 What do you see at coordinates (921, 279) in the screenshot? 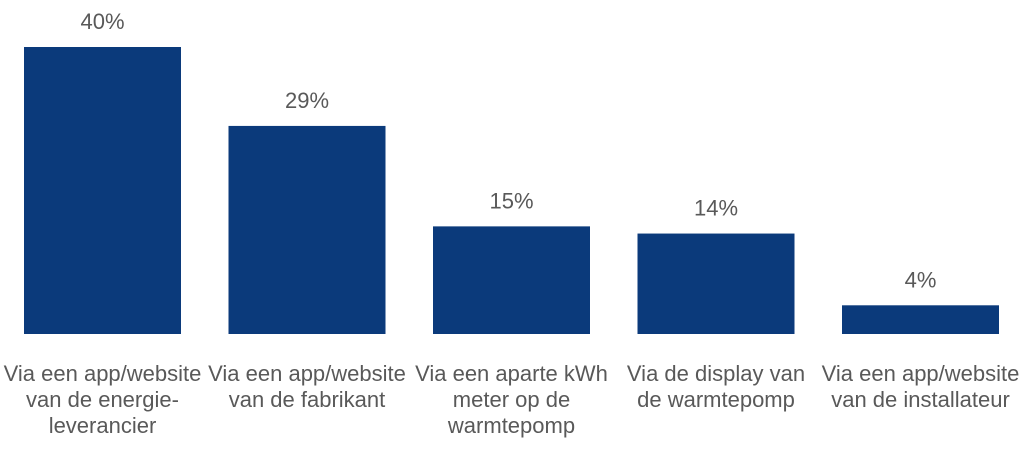
I see `value-label: 4%` at bounding box center [921, 279].